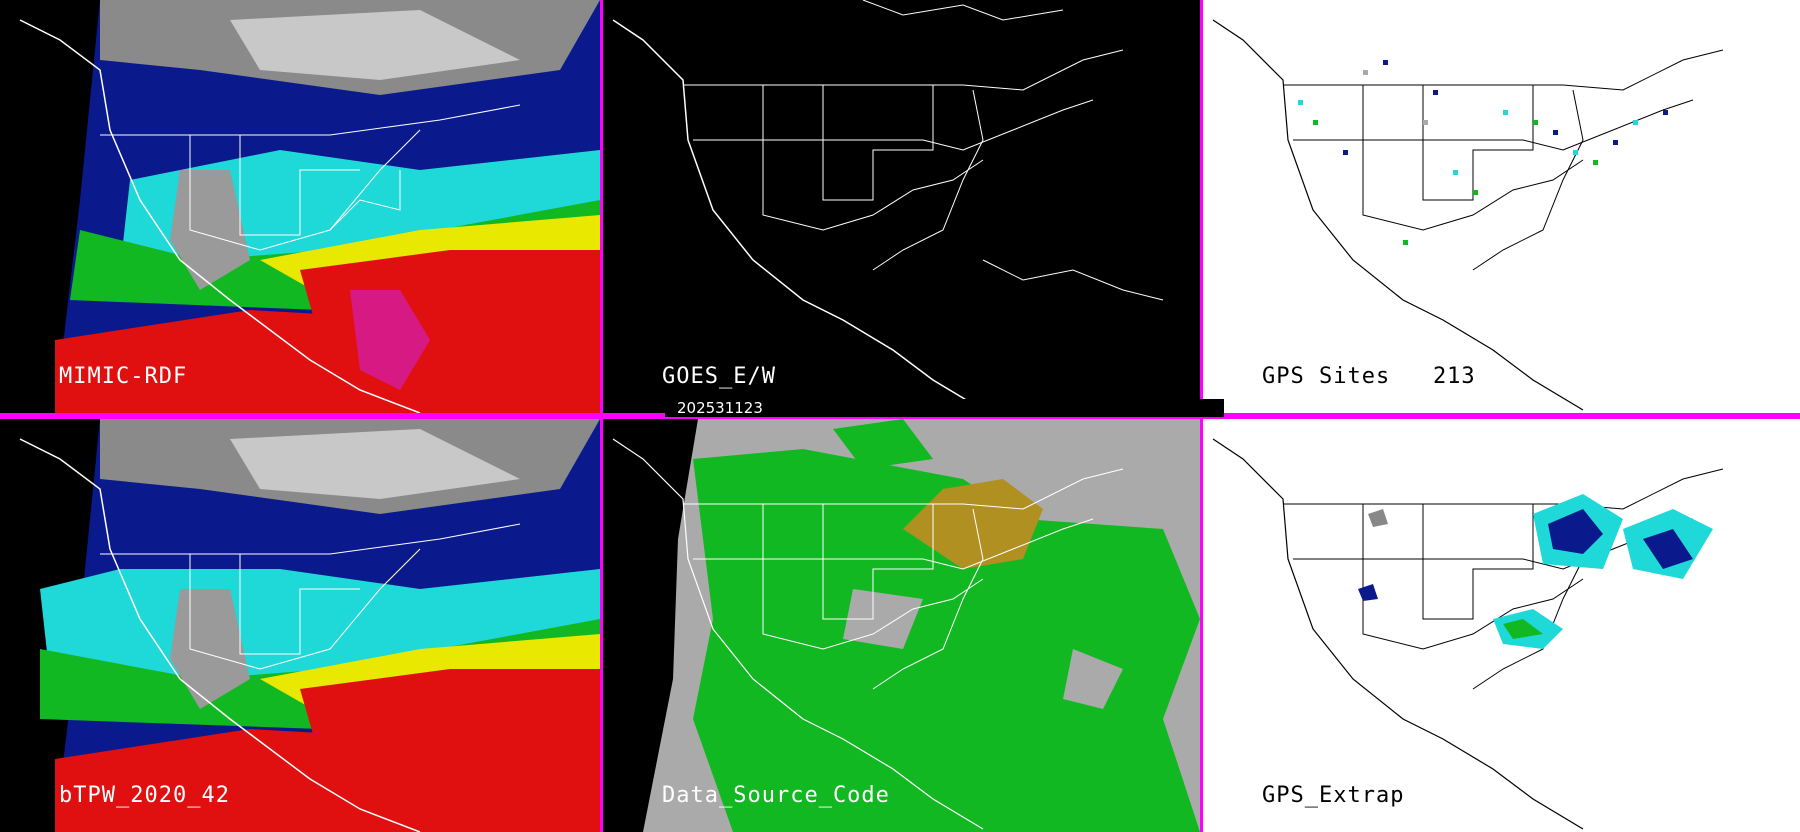 This screenshot has width=1800, height=832. Describe the element at coordinates (601, 416) in the screenshot. I see `divider-vertical-left` at that location.